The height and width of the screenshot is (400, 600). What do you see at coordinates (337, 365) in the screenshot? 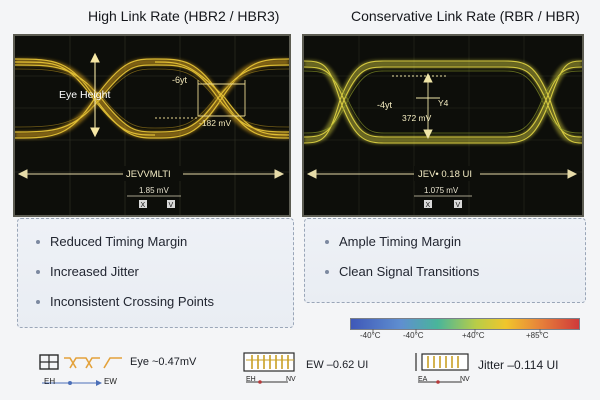
I see `legend-2-label: EW –0.62 UI` at bounding box center [337, 365].